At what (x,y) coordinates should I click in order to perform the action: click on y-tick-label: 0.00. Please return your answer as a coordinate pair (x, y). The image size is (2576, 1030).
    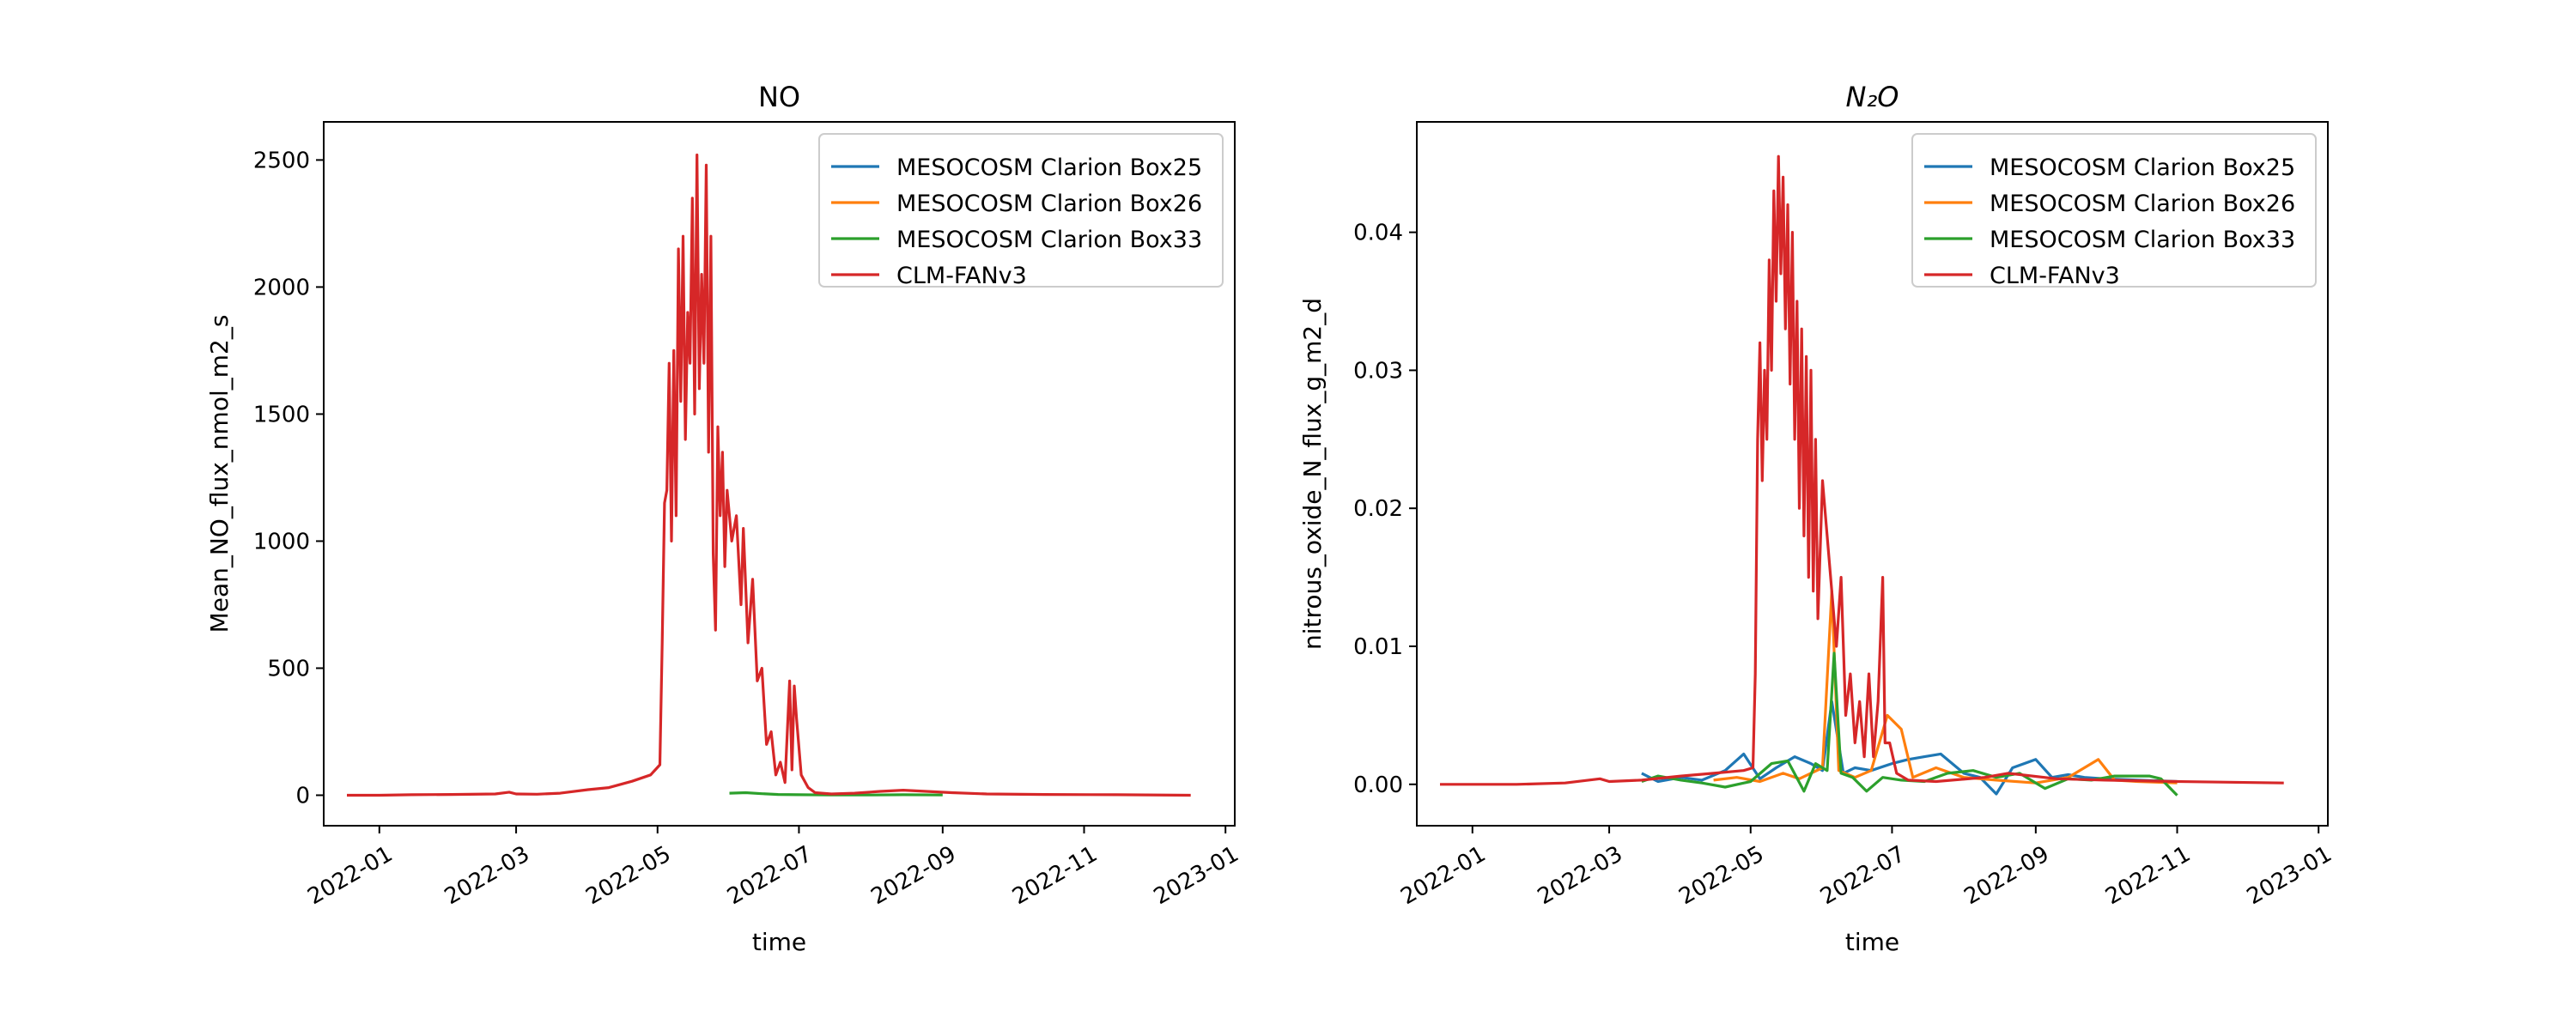
    Looking at the image, I should click on (1378, 785).